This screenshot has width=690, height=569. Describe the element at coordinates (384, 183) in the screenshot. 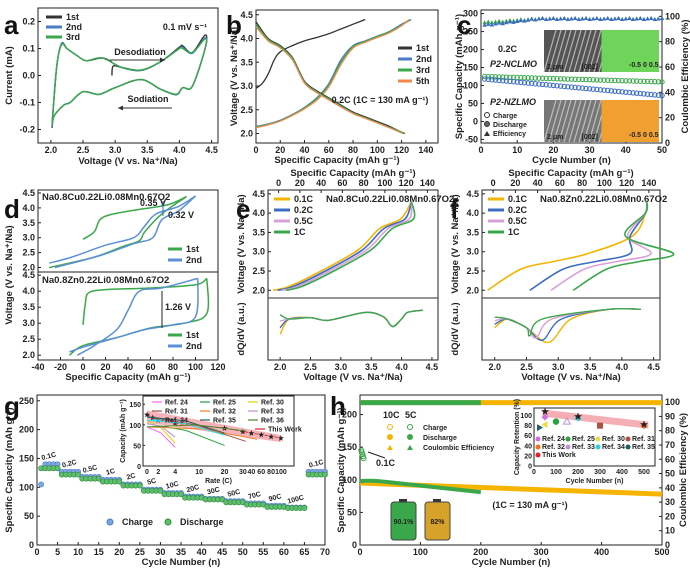

I see `x2-tick-label: 100` at that location.